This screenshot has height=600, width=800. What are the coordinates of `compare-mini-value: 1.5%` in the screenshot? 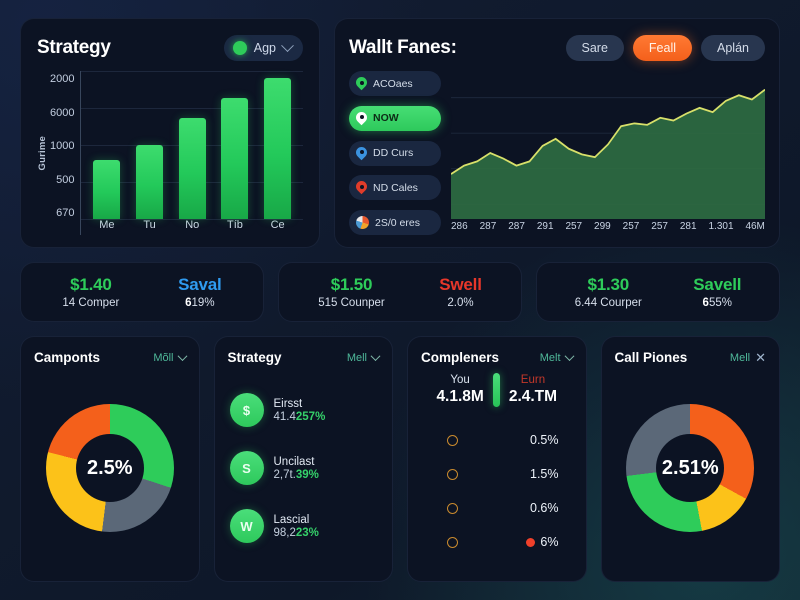 It's located at (544, 474).